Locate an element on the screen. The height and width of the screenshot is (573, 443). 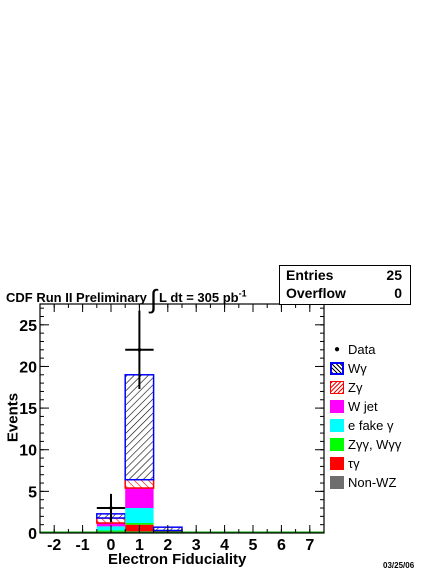
y-tick-label-5: 5 is located at coordinates (32, 492).